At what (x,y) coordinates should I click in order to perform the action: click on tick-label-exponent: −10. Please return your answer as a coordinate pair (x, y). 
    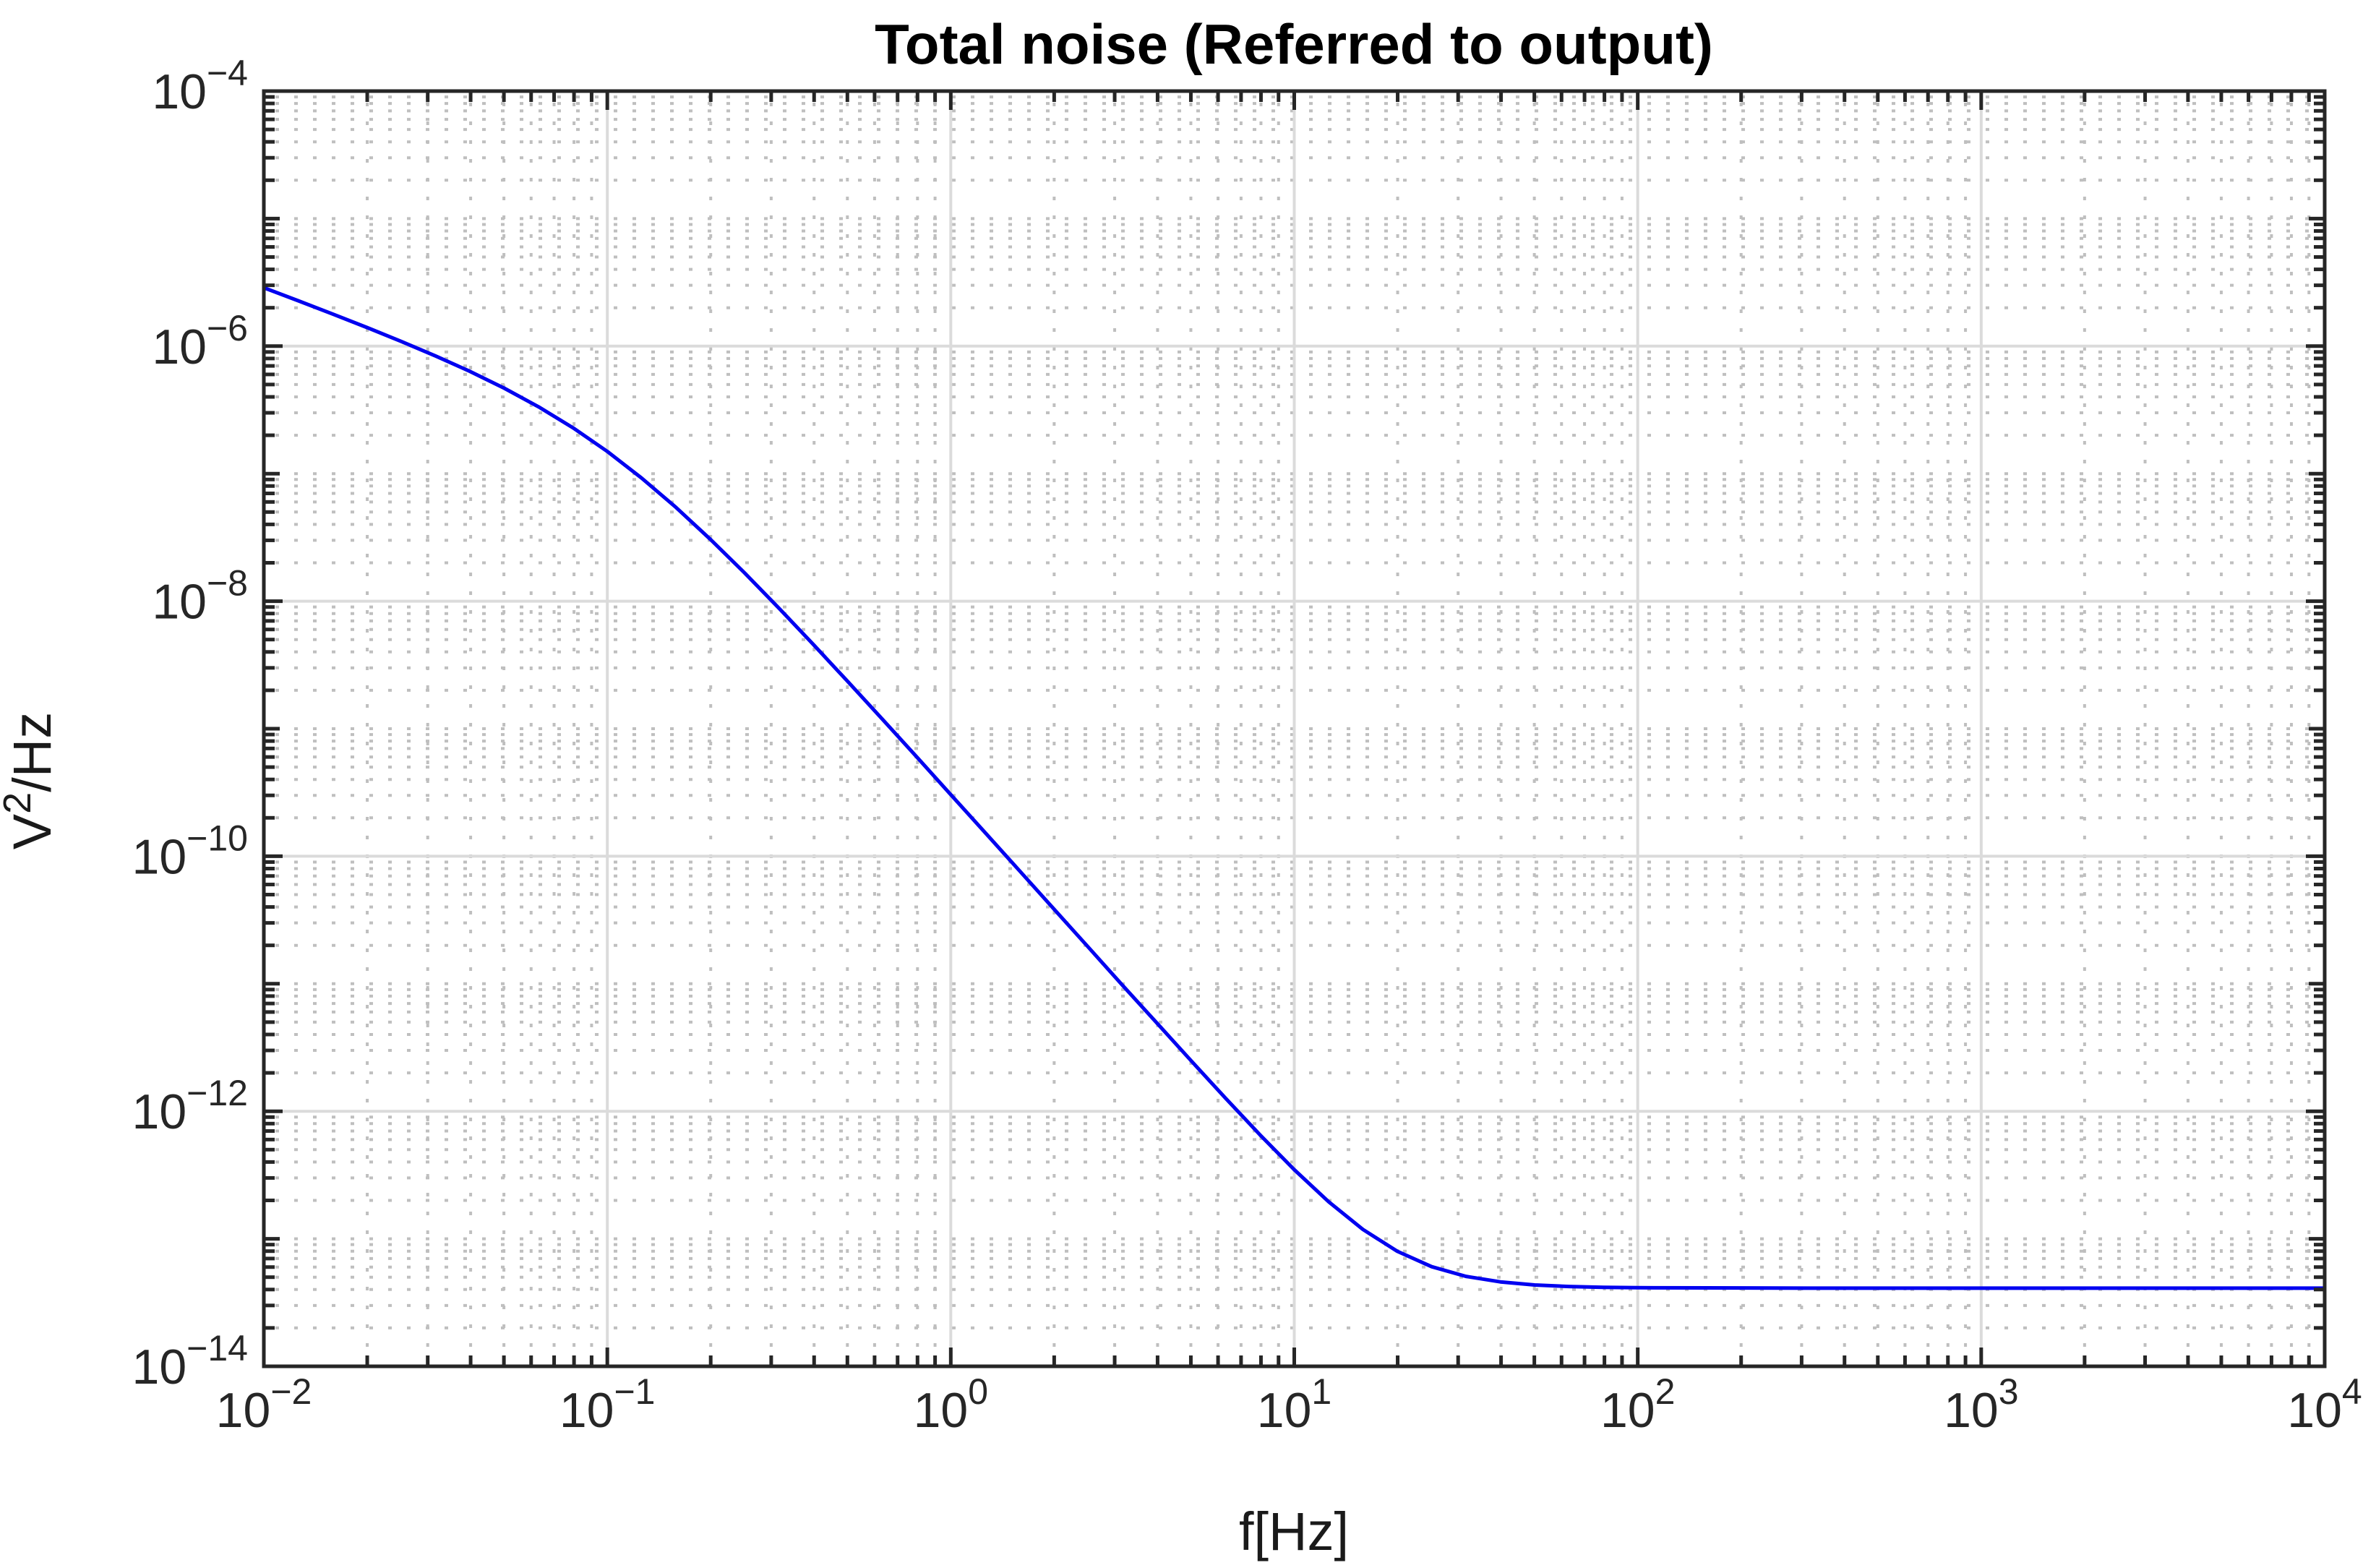
    Looking at the image, I should click on (217, 838).